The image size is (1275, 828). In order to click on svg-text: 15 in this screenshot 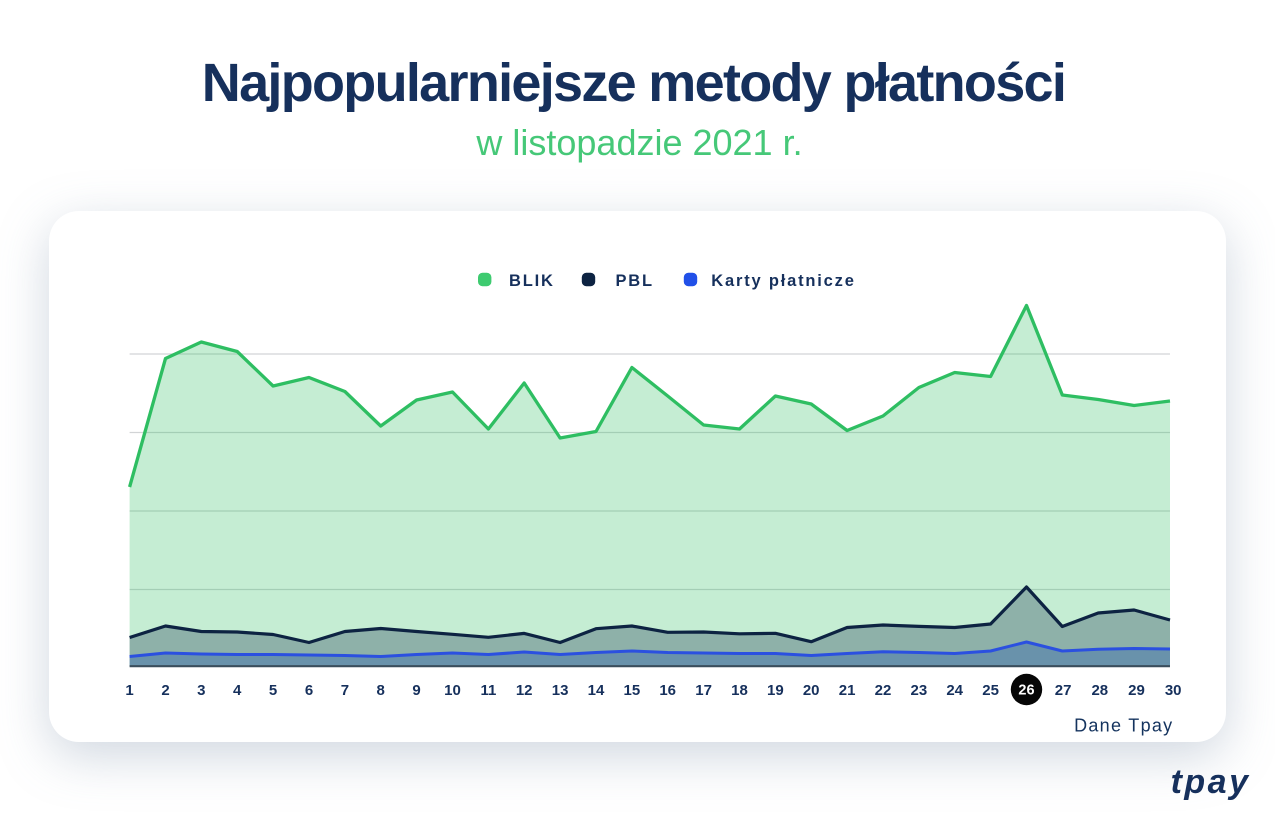, I will do `click(632, 690)`.